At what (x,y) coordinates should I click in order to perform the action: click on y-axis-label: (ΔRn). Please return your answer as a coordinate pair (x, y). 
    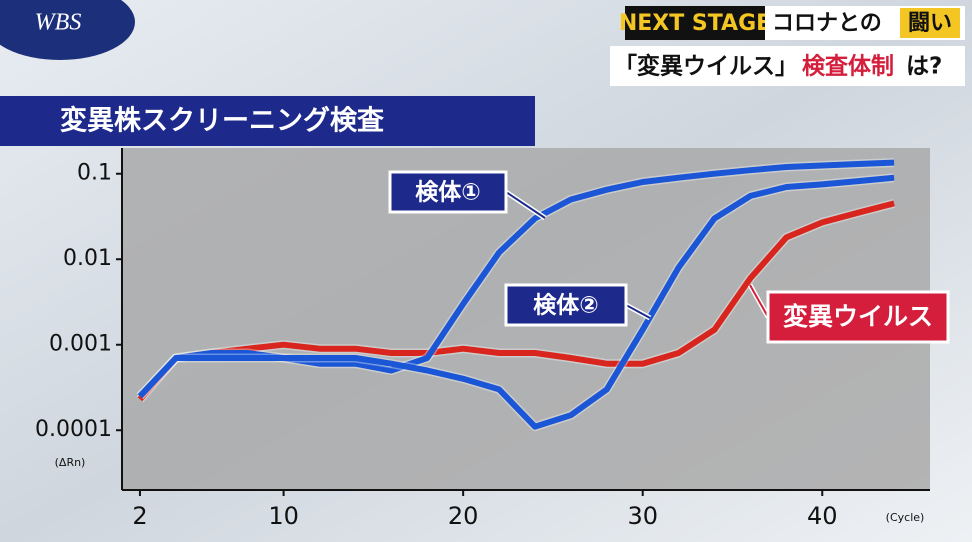
    Looking at the image, I should click on (70, 462).